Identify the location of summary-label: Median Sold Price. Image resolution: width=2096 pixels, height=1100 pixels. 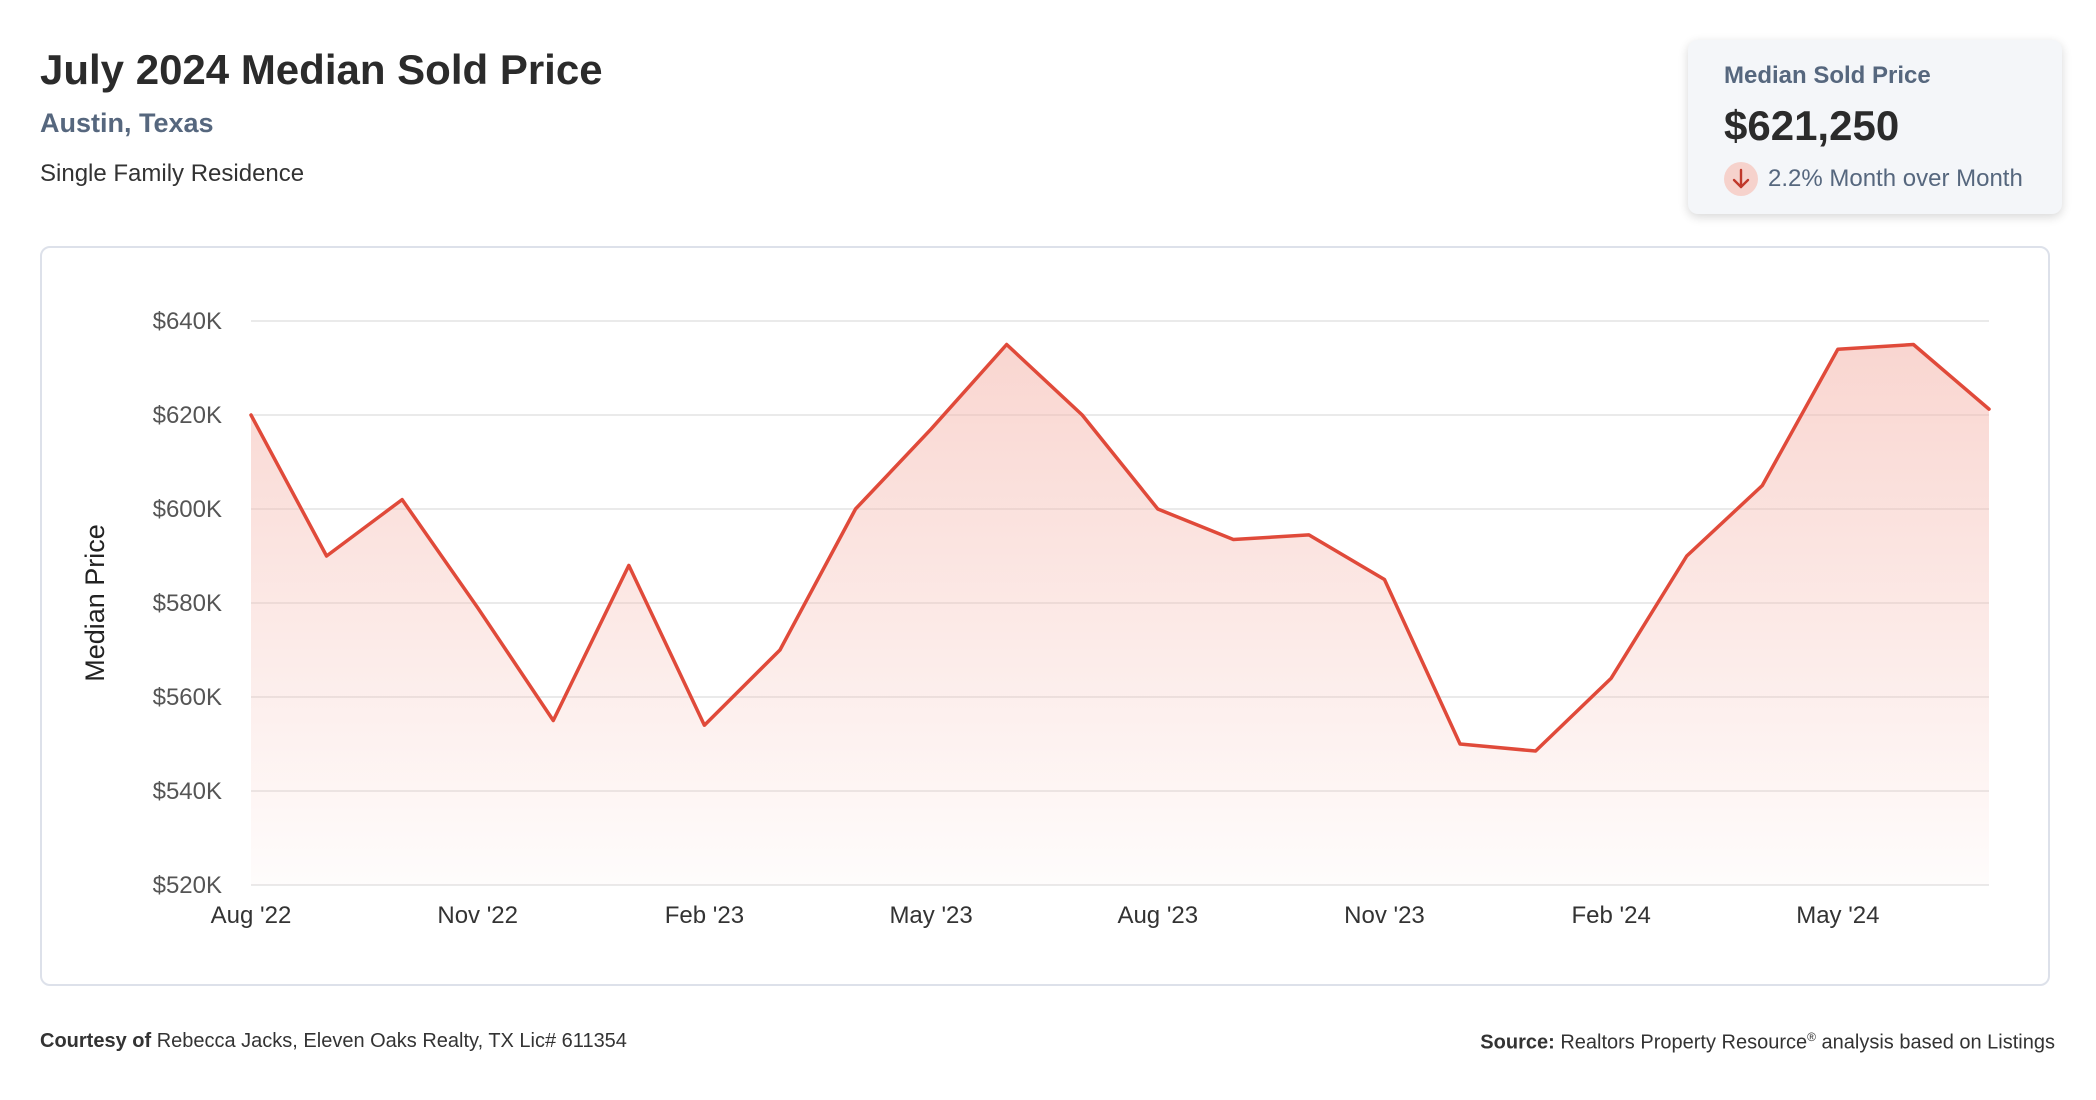
(1827, 75).